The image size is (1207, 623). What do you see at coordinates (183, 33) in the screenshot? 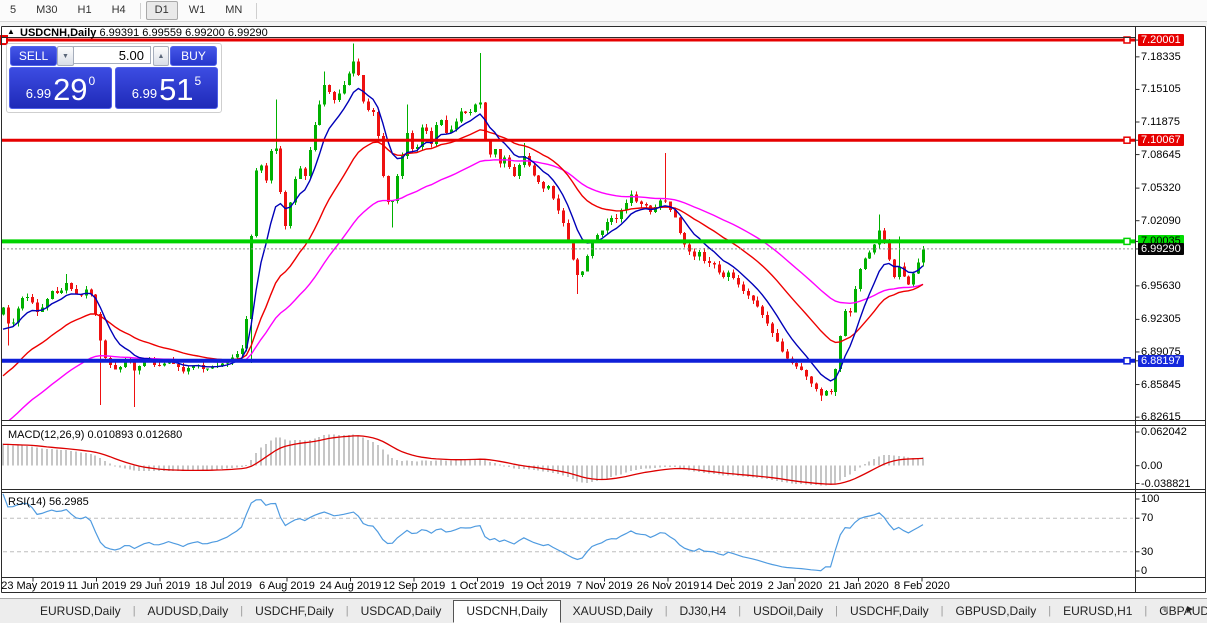
I see `chart-ohlc-values: 6.99391 6.99559 6.99200 6.99290` at bounding box center [183, 33].